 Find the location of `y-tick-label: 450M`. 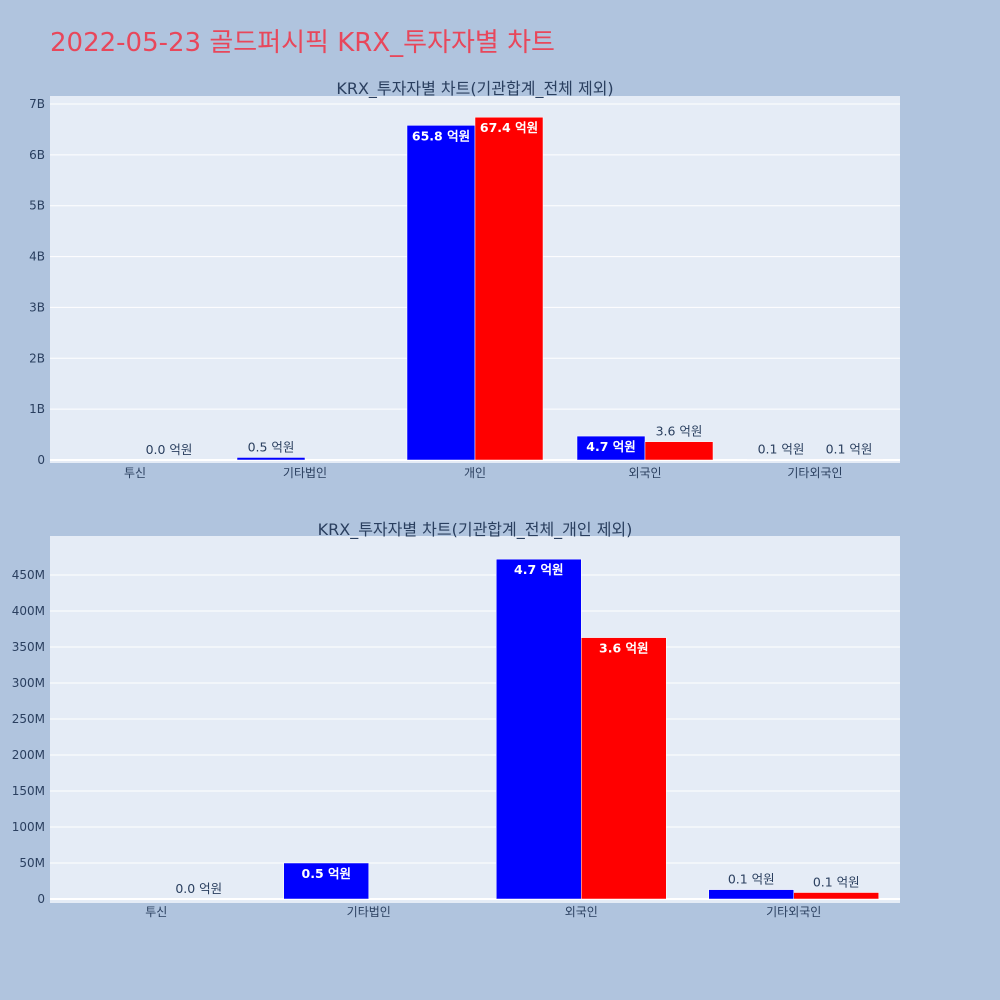

y-tick-label: 450M is located at coordinates (28, 575).